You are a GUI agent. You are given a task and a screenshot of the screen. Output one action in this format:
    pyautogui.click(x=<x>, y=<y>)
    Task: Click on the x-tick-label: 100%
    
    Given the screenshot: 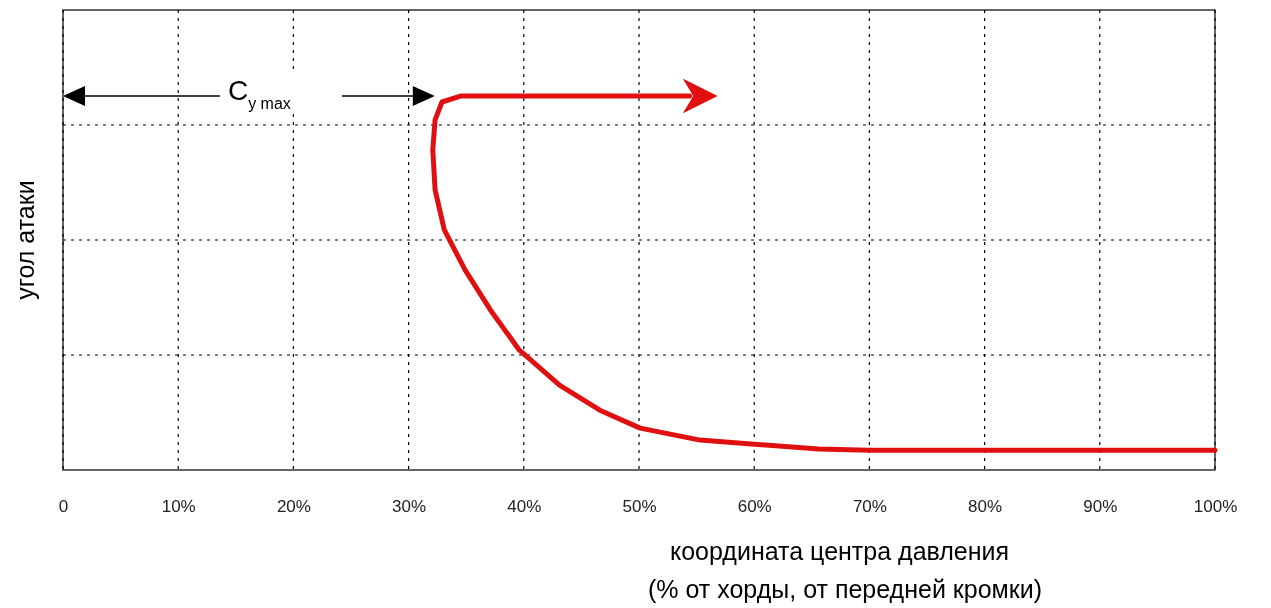 What is the action you would take?
    pyautogui.click(x=1215, y=507)
    